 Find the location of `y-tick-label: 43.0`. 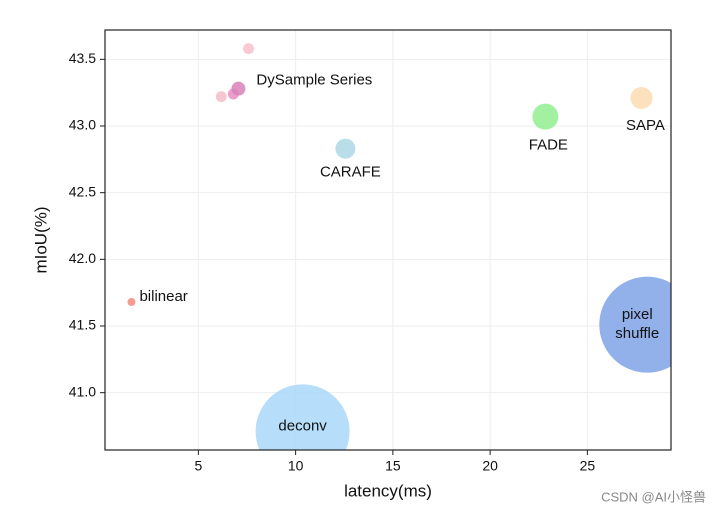

y-tick-label: 43.0 is located at coordinates (82, 125).